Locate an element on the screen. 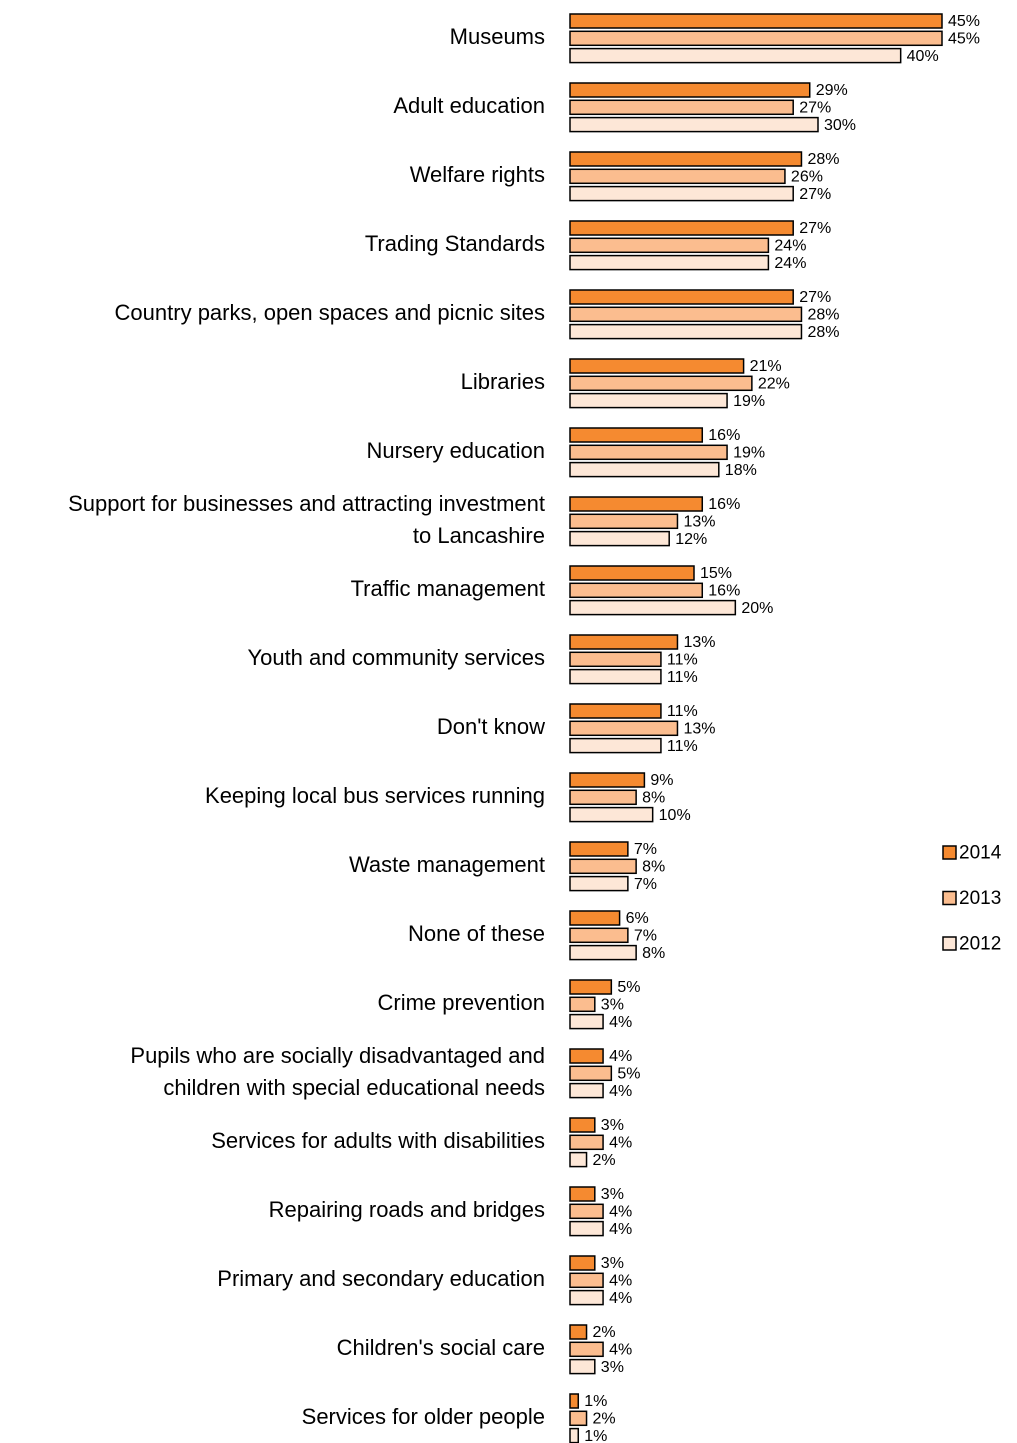 Image resolution: width=1017 pixels, height=1443 pixels. category-label-8: Traffic management is located at coordinates (448, 588).